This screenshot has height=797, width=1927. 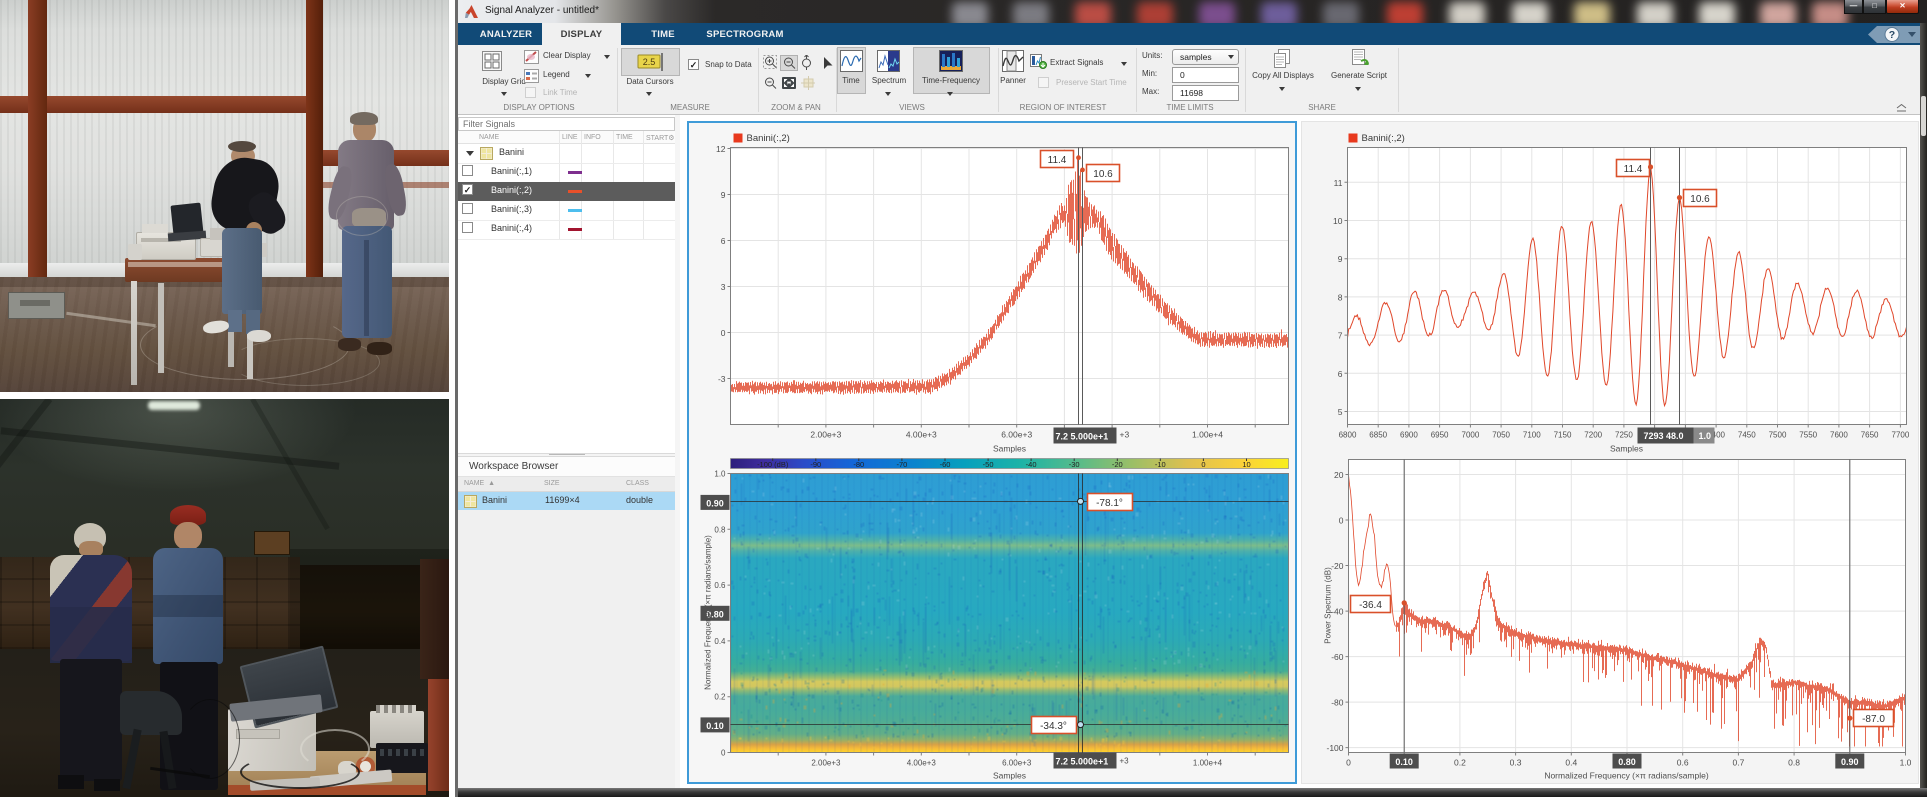 I want to click on svg-text: -50, so click(x=988, y=464).